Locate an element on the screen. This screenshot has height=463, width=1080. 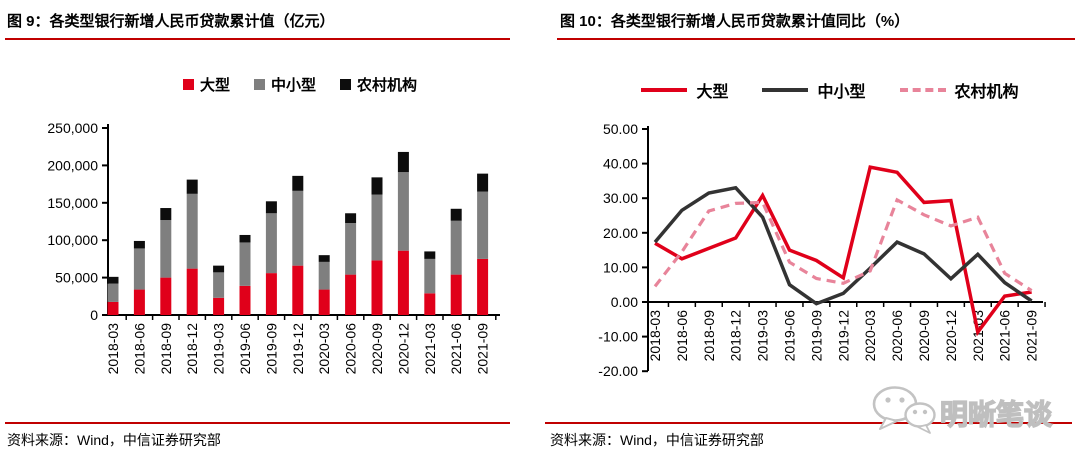
figure10-legend: 大型 中小型 农村机构 is located at coordinates (820, 90).